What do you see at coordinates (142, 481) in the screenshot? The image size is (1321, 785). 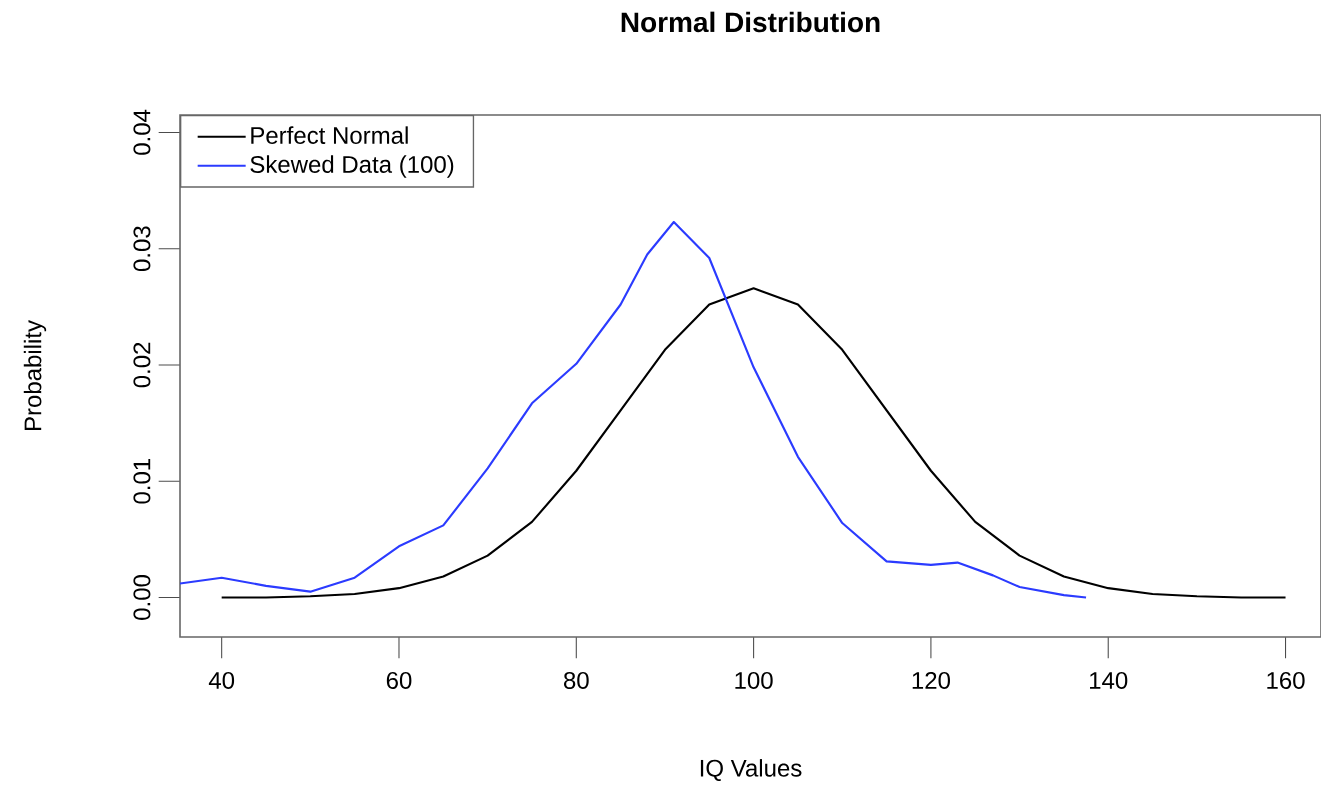 I see `y-tick-label: 0.01` at bounding box center [142, 481].